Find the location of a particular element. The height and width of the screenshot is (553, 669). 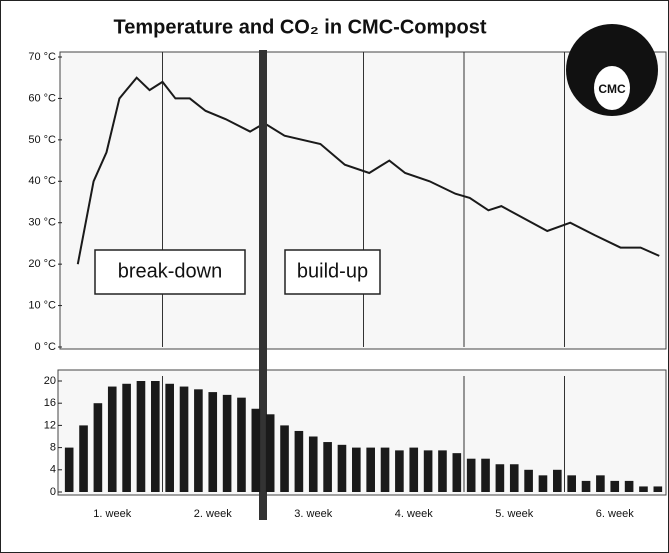

y-tick-label: 8 is located at coordinates (53, 448).